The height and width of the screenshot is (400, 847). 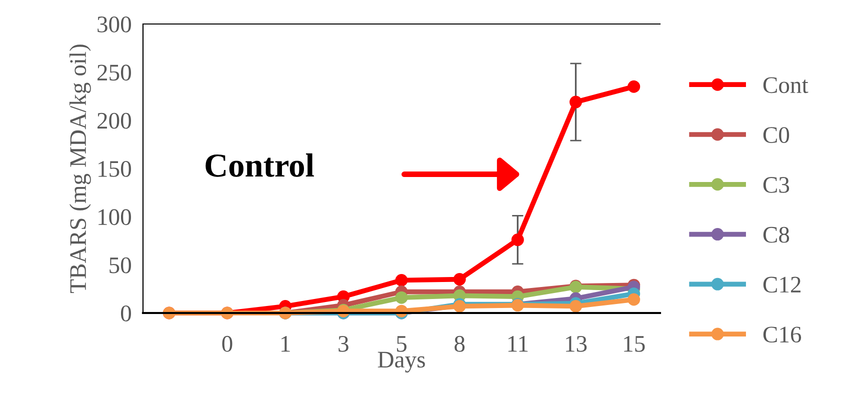 What do you see at coordinates (401, 362) in the screenshot?
I see `x-axis-title: Days` at bounding box center [401, 362].